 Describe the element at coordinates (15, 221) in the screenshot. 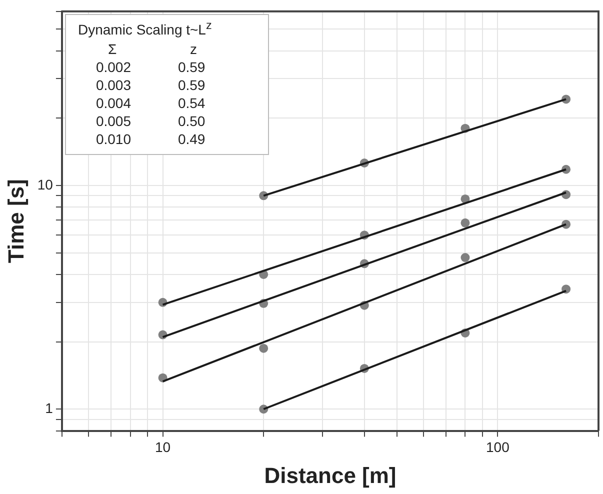

I see `y-axis-title: Time [s]` at that location.